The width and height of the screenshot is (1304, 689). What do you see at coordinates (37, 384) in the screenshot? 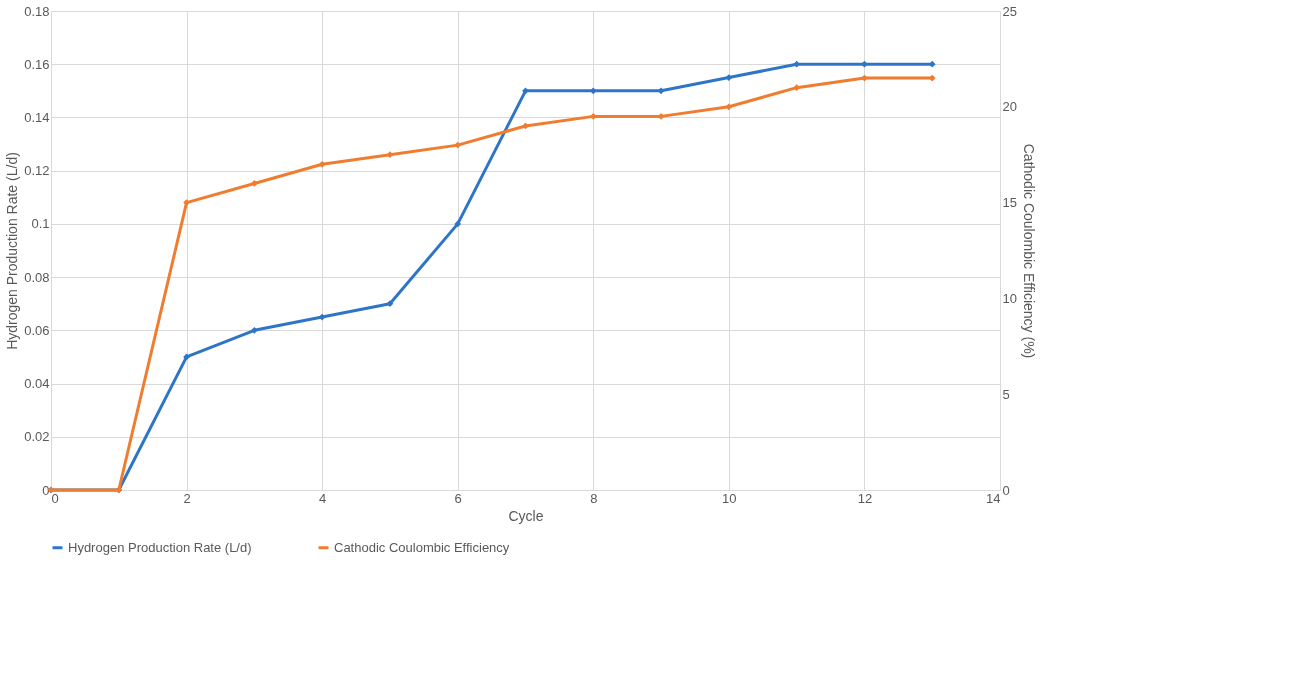
I see `y-tick-label: 0.04` at bounding box center [37, 384].